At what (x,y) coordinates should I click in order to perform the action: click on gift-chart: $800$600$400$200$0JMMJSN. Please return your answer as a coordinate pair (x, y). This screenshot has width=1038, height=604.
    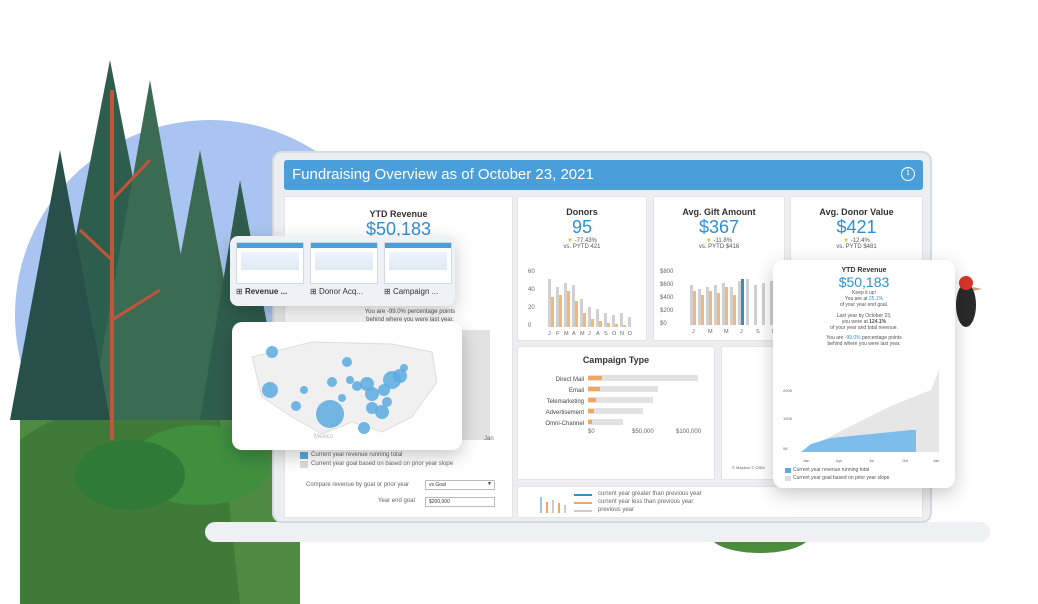
    Looking at the image, I should click on (718, 302).